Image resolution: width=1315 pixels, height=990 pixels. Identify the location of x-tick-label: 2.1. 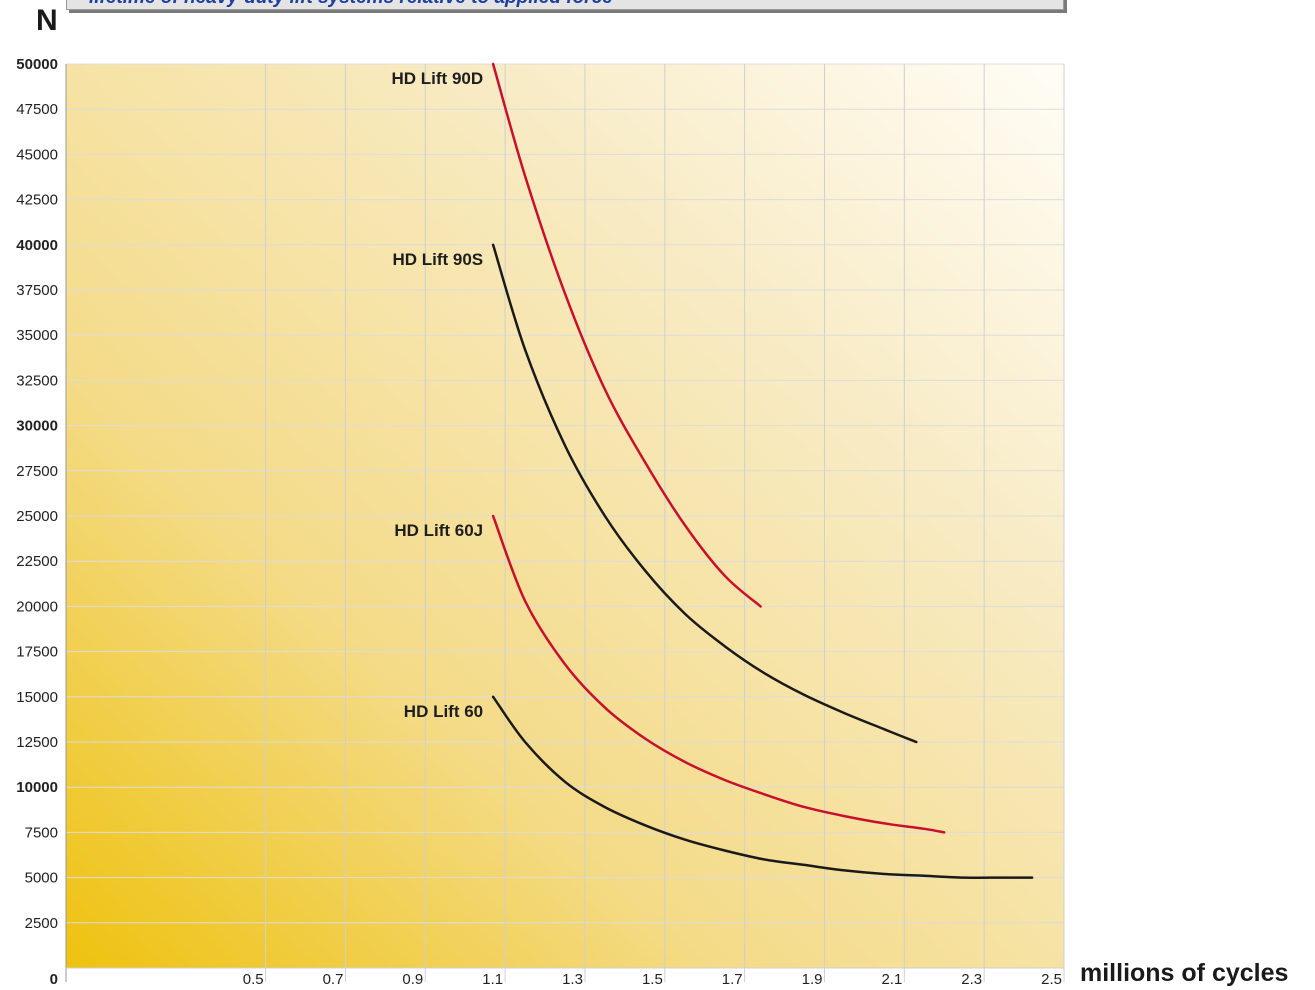
(891, 979).